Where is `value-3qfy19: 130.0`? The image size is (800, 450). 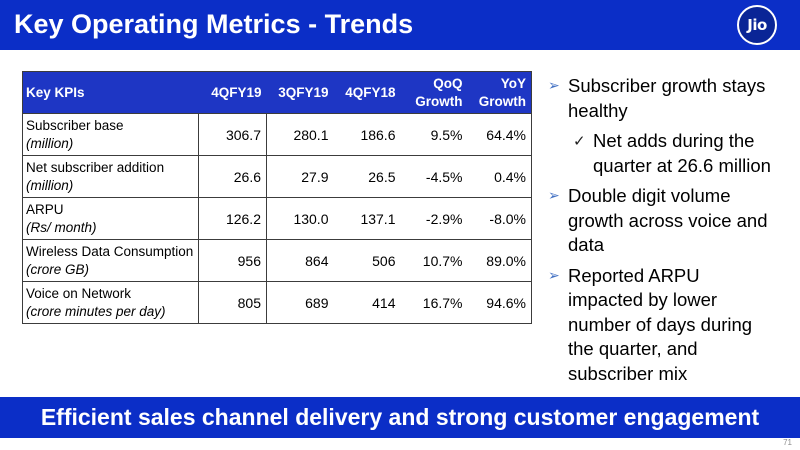
value-3qfy19: 130.0 is located at coordinates (300, 218).